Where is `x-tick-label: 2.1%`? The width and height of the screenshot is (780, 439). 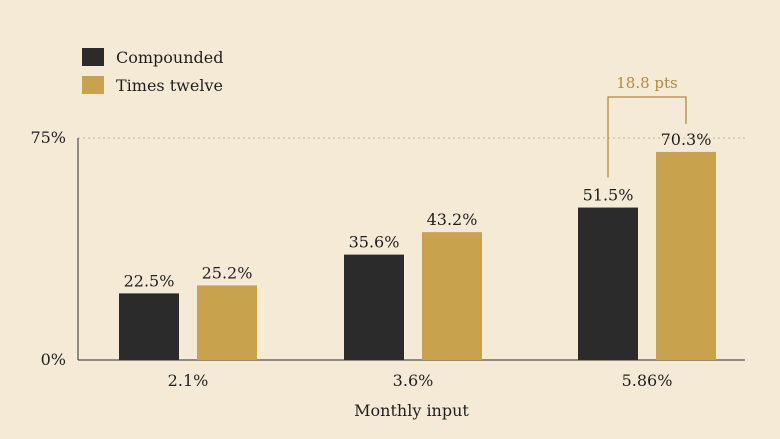
x-tick-label: 2.1% is located at coordinates (188, 380).